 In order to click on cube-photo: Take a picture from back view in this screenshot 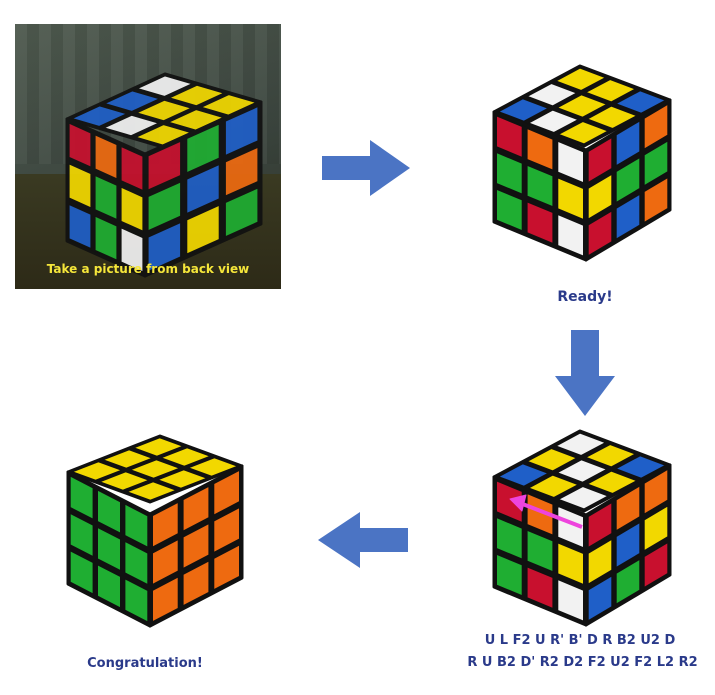, I will do `click(148, 156)`.